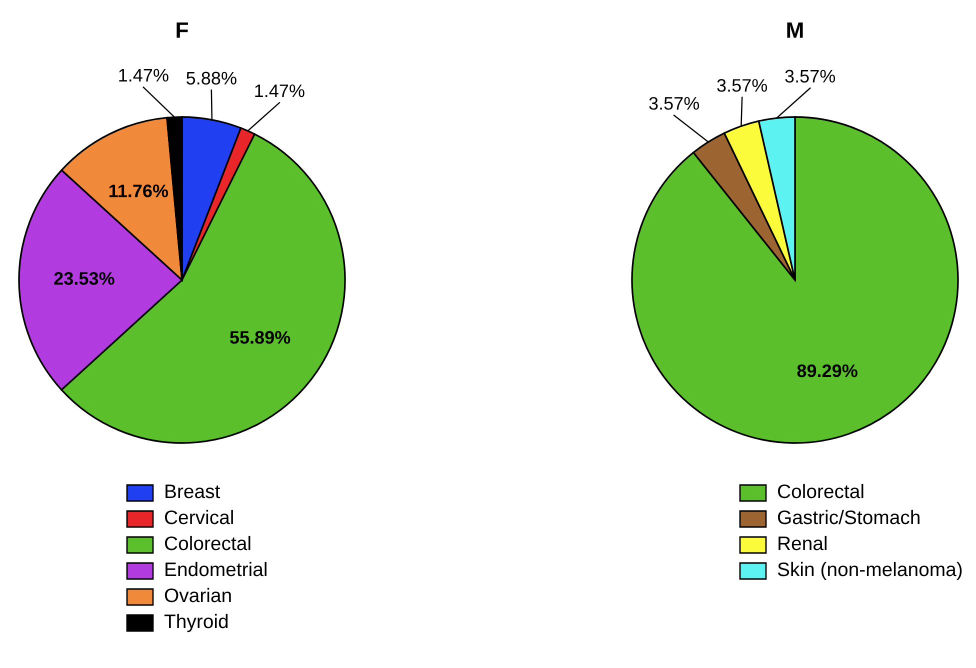 The width and height of the screenshot is (976, 668). I want to click on legend-label: Endometrial, so click(216, 569).